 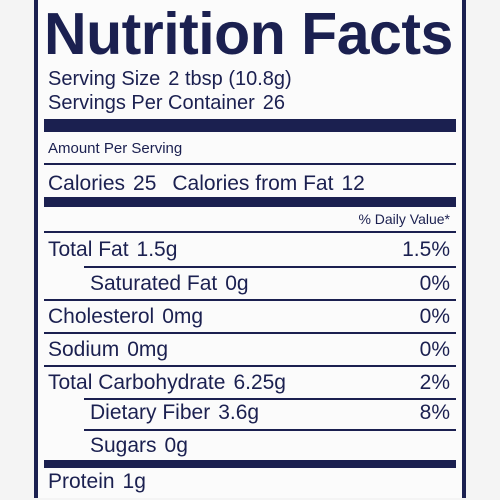 What do you see at coordinates (259, 382) in the screenshot?
I see `amount: 6.25g` at bounding box center [259, 382].